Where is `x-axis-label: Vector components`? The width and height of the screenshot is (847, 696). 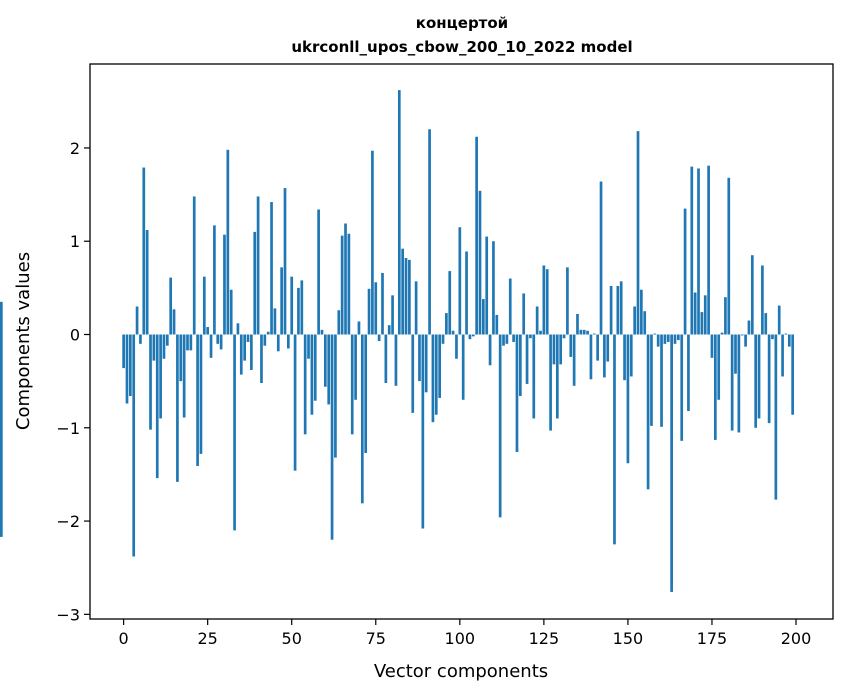 x-axis-label: Vector components is located at coordinates (461, 671).